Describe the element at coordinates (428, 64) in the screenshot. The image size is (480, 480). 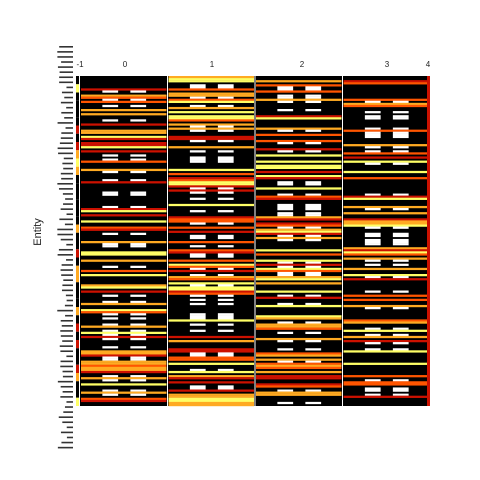
I see `x-tick-label: 4` at that location.